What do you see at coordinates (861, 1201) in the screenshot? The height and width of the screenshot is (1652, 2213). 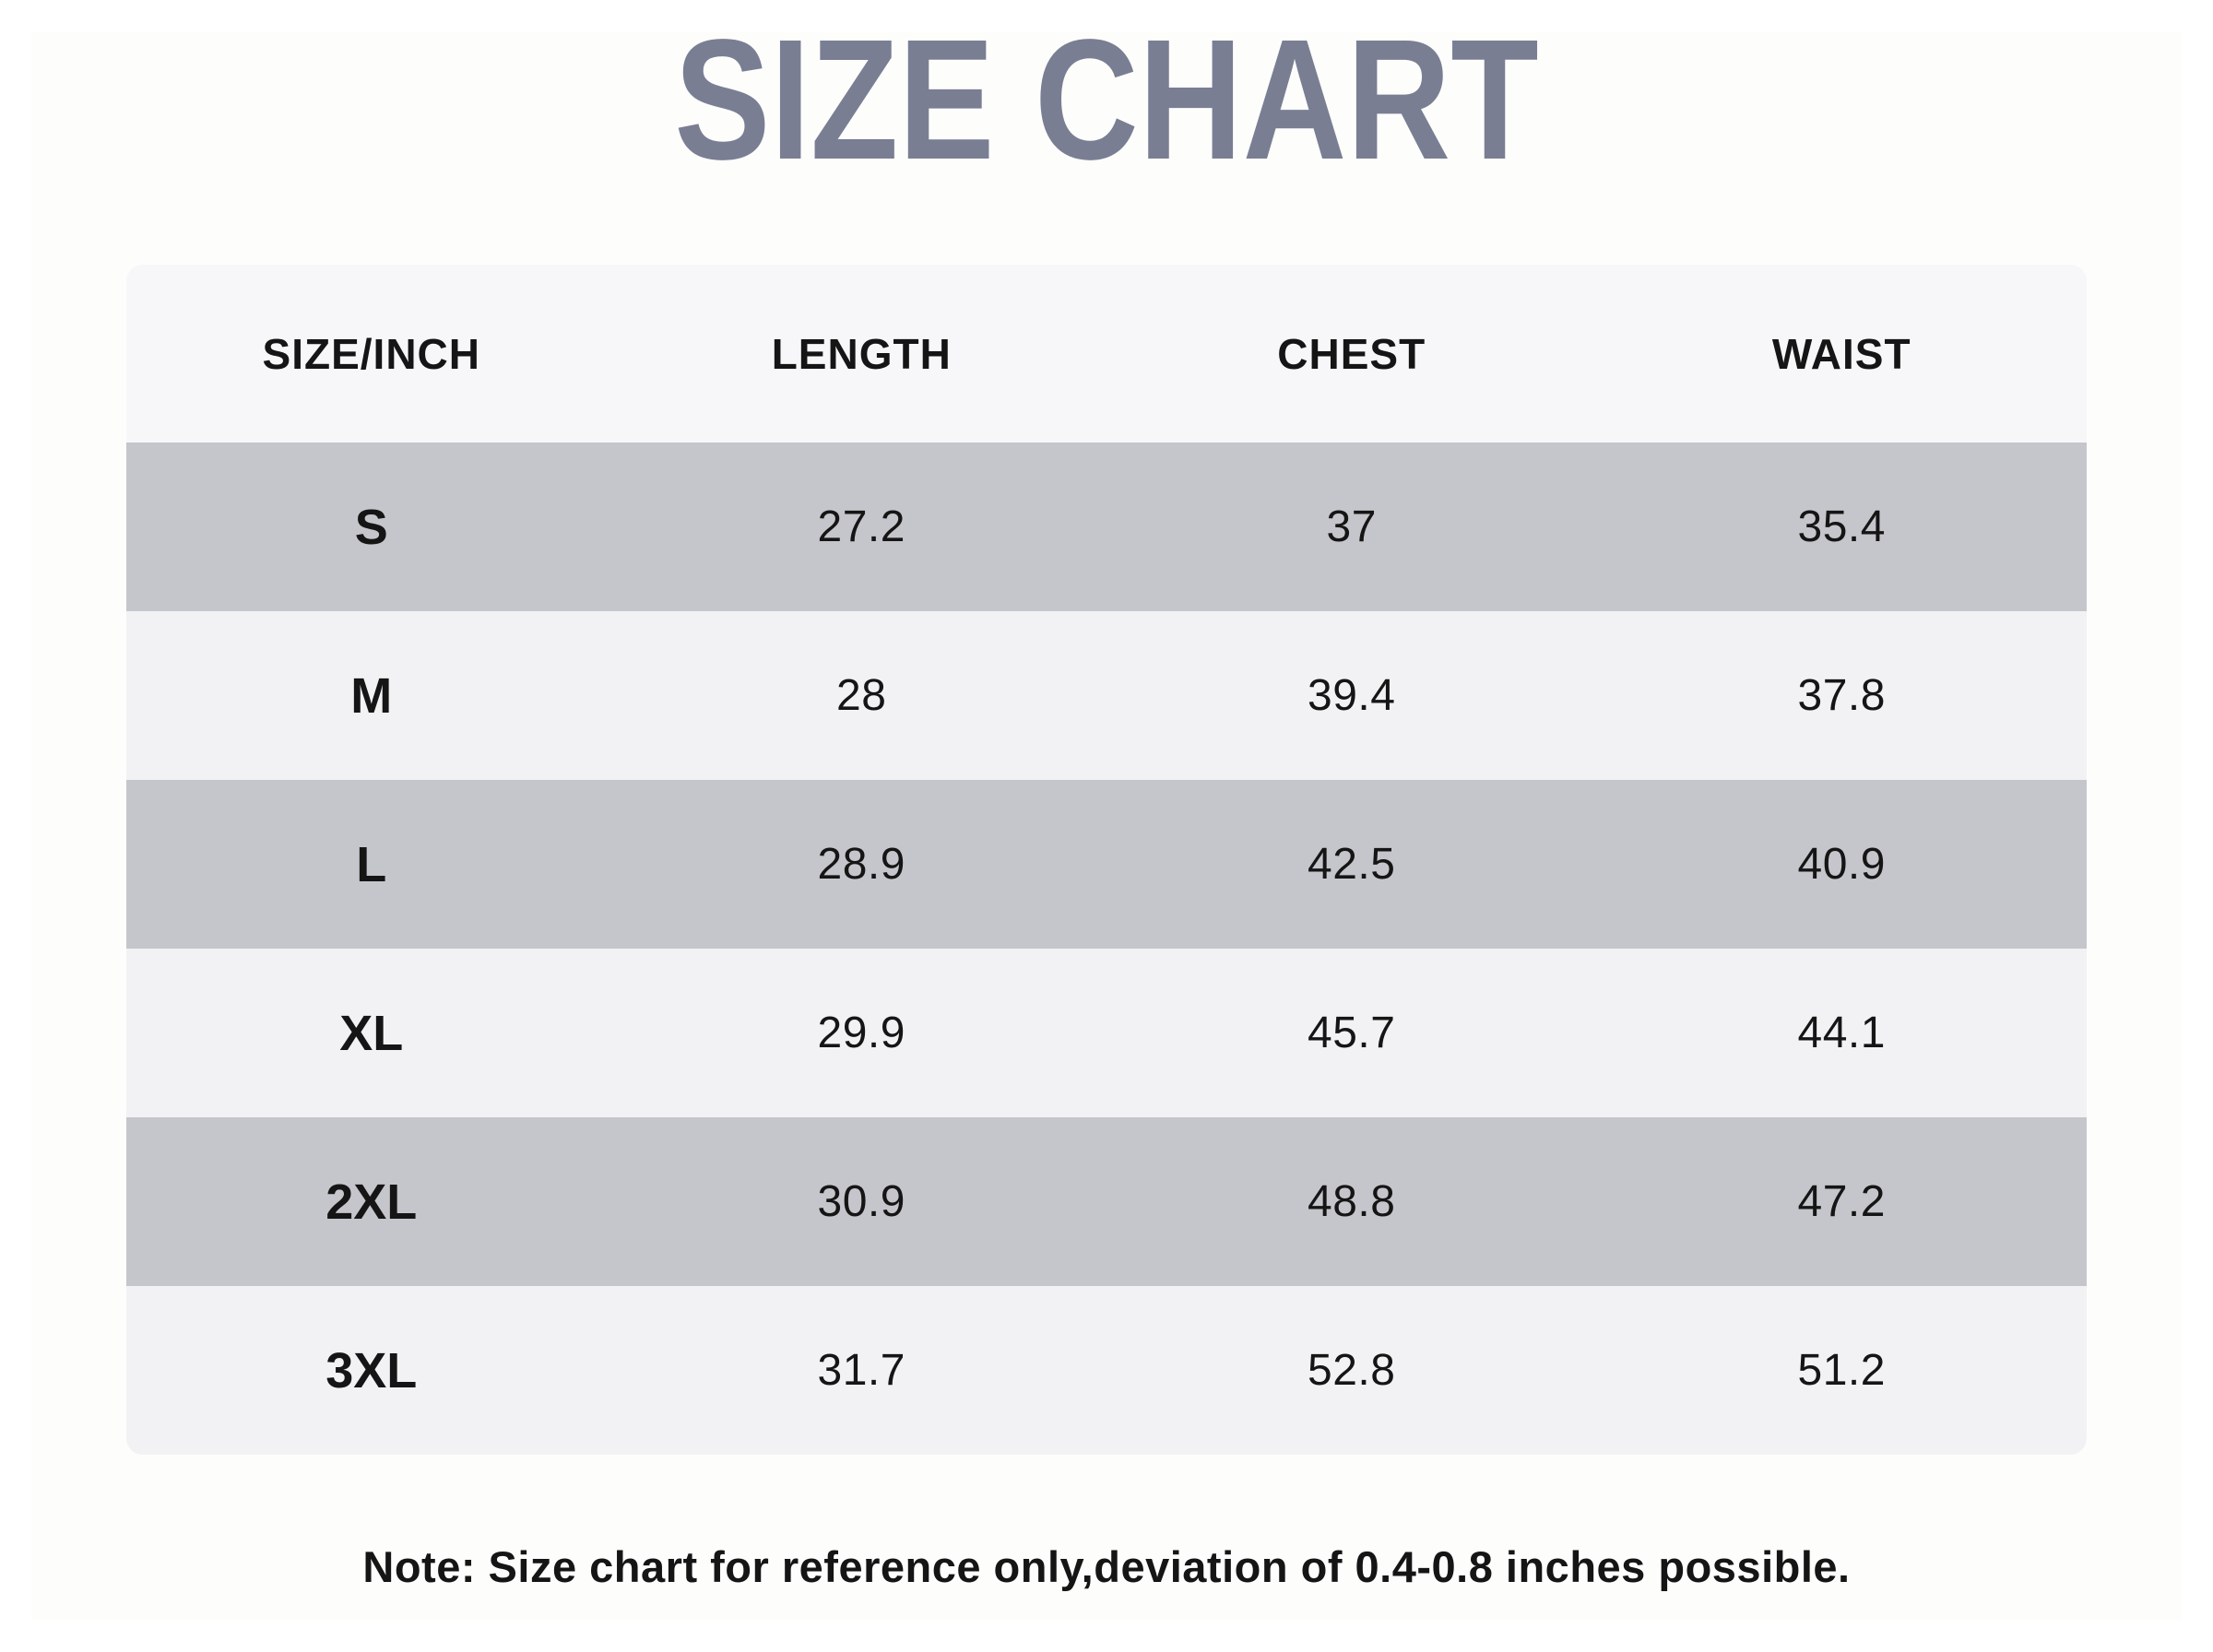 I see `length-value: 30.9` at bounding box center [861, 1201].